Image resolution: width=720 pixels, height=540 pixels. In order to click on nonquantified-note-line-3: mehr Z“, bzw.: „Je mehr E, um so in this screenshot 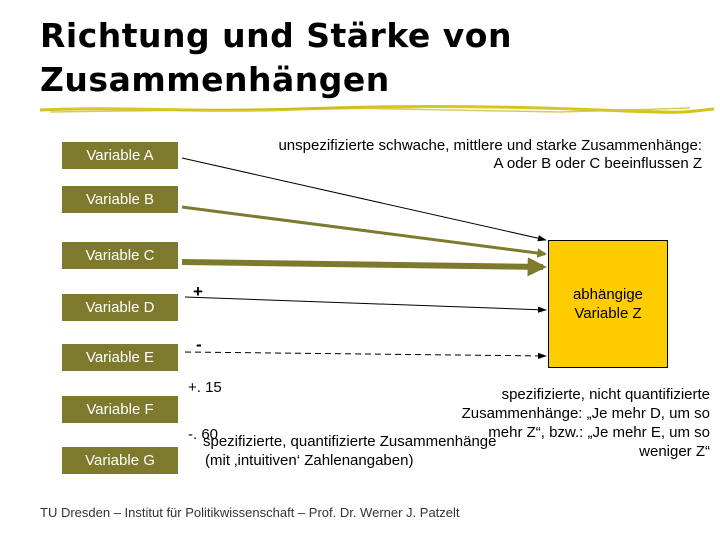, I will do `click(599, 432)`.